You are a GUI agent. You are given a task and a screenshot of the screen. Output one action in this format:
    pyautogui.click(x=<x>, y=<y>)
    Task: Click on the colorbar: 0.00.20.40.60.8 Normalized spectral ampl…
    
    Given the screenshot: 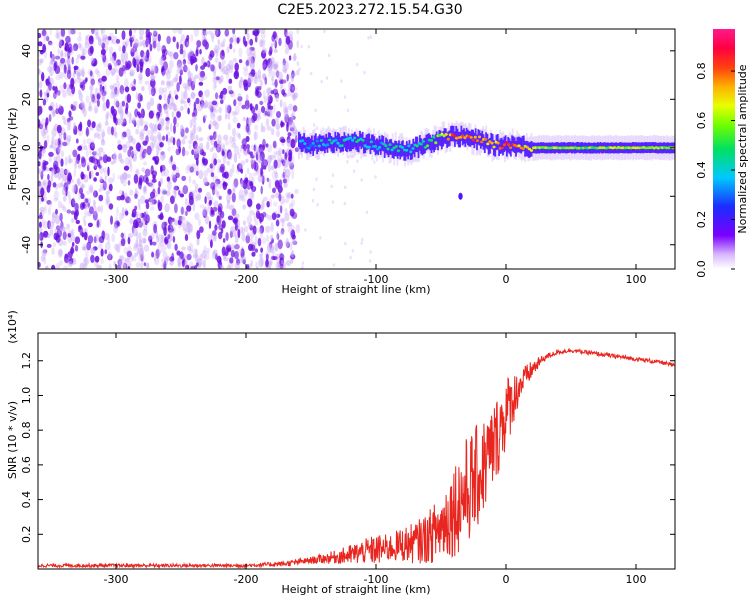 What is the action you would take?
    pyautogui.click(x=722, y=153)
    